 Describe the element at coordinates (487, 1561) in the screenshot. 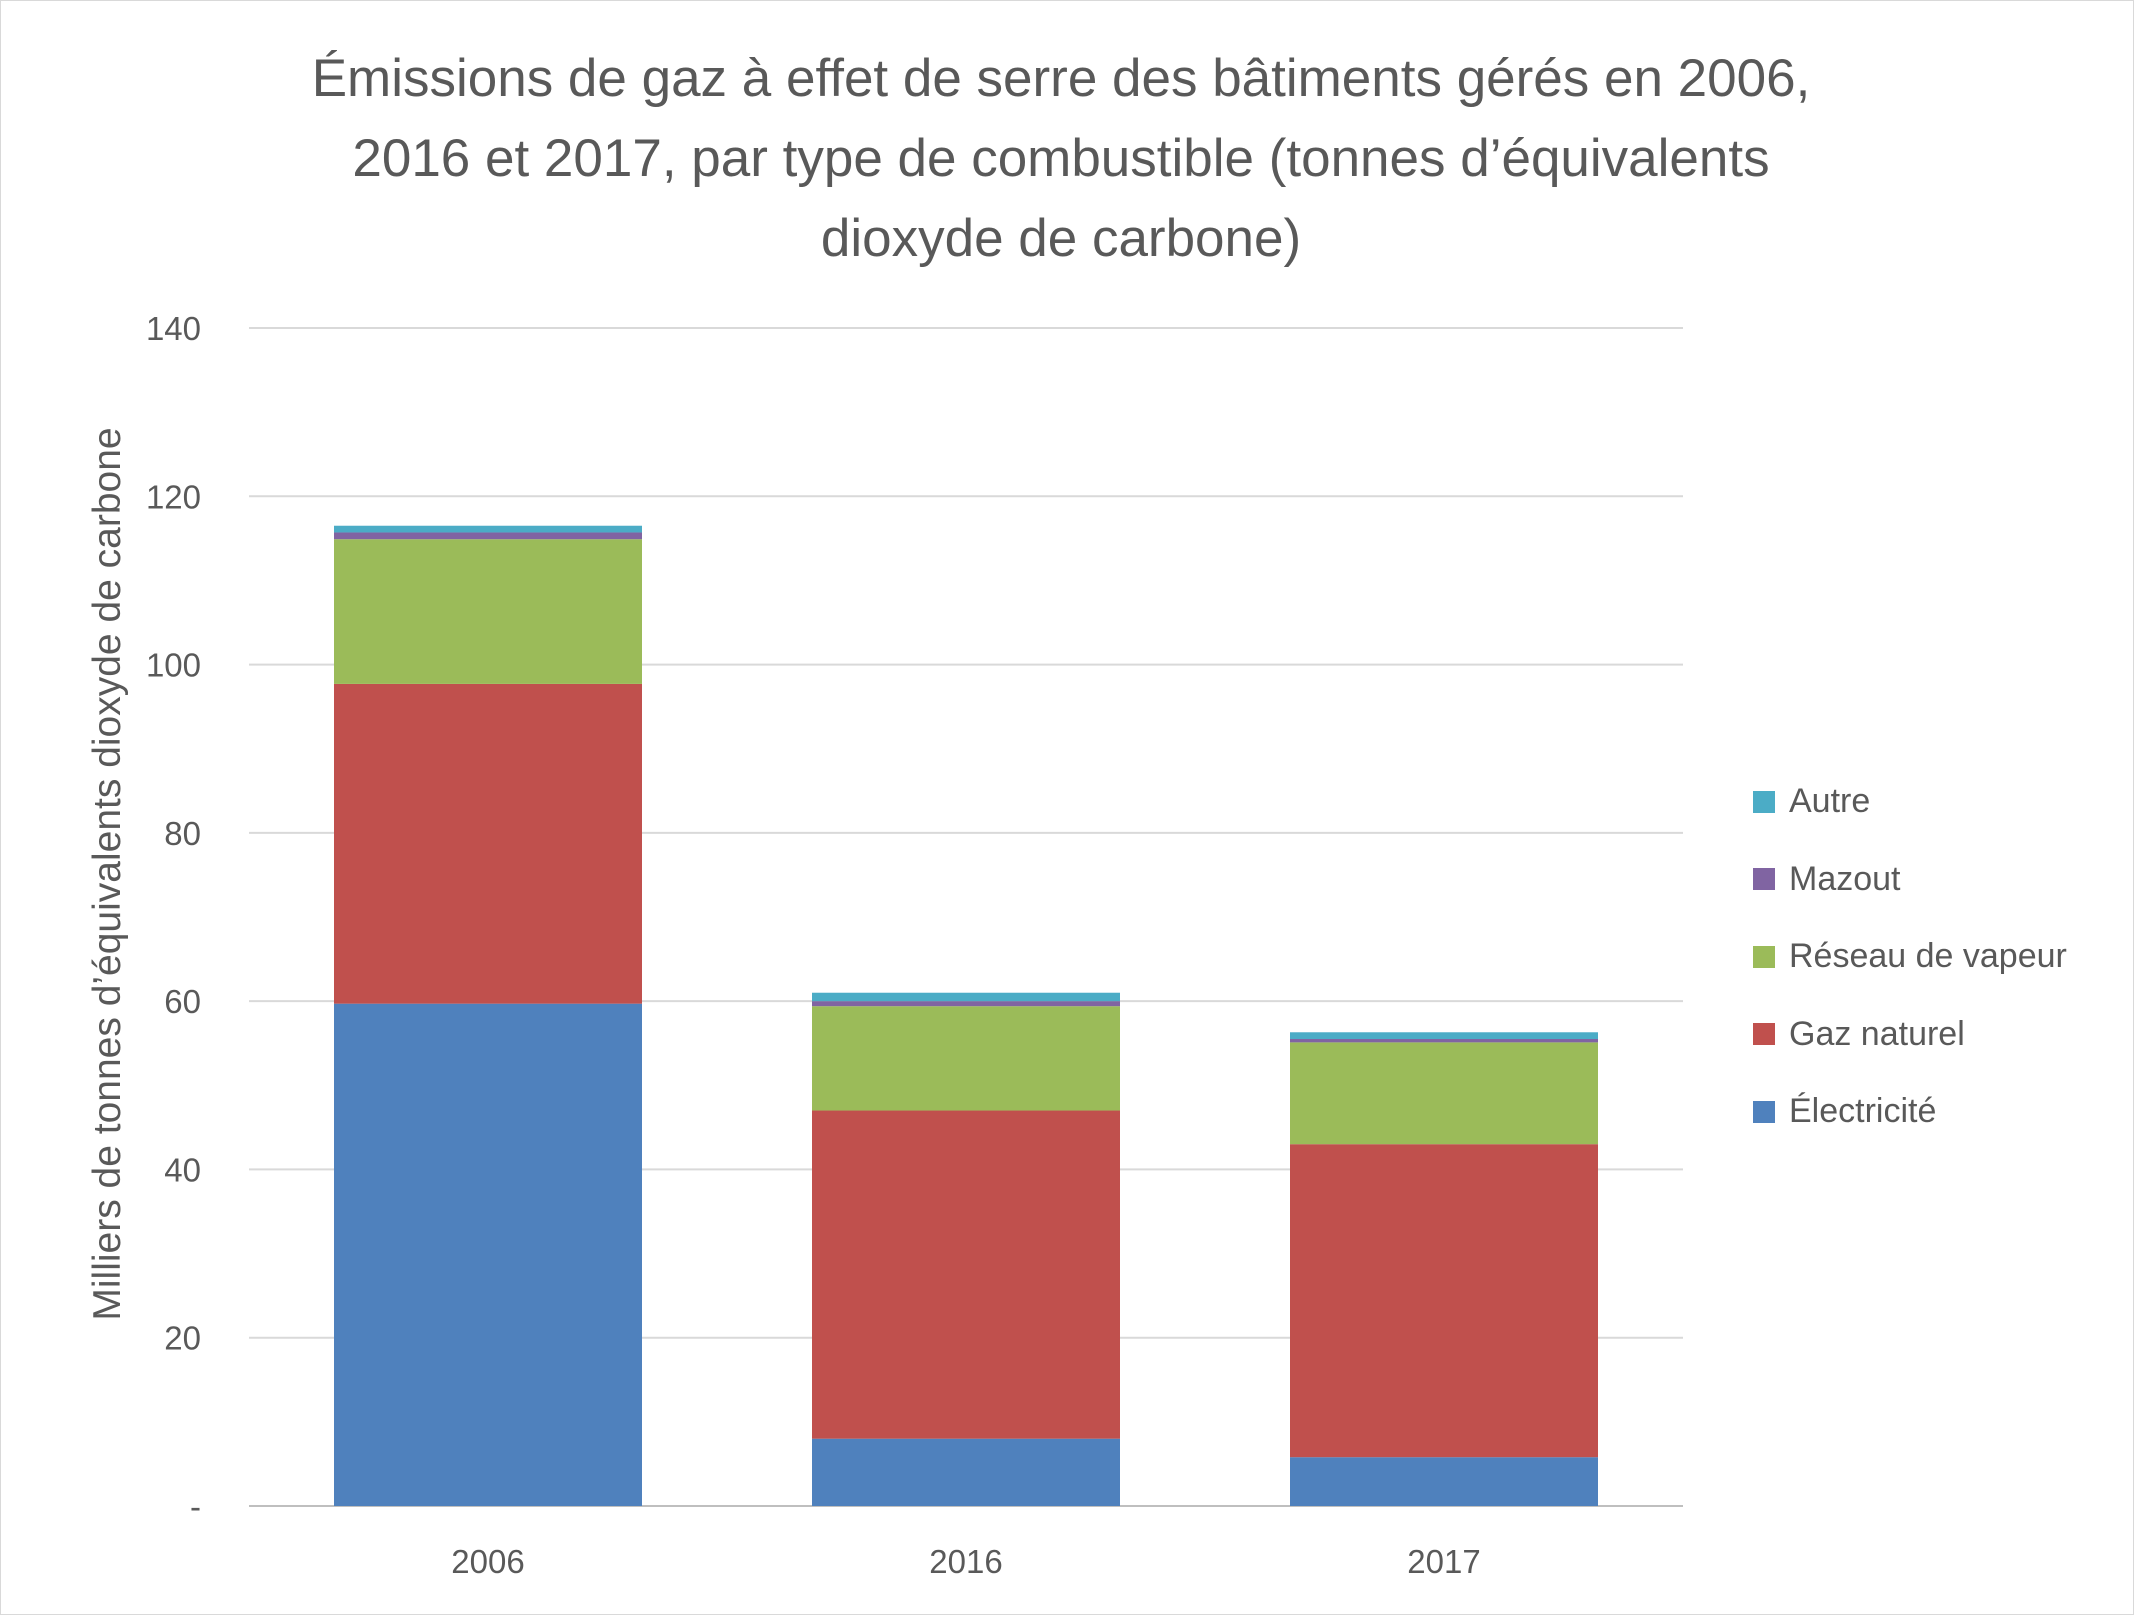

I see `x-tick-label: 2006` at that location.